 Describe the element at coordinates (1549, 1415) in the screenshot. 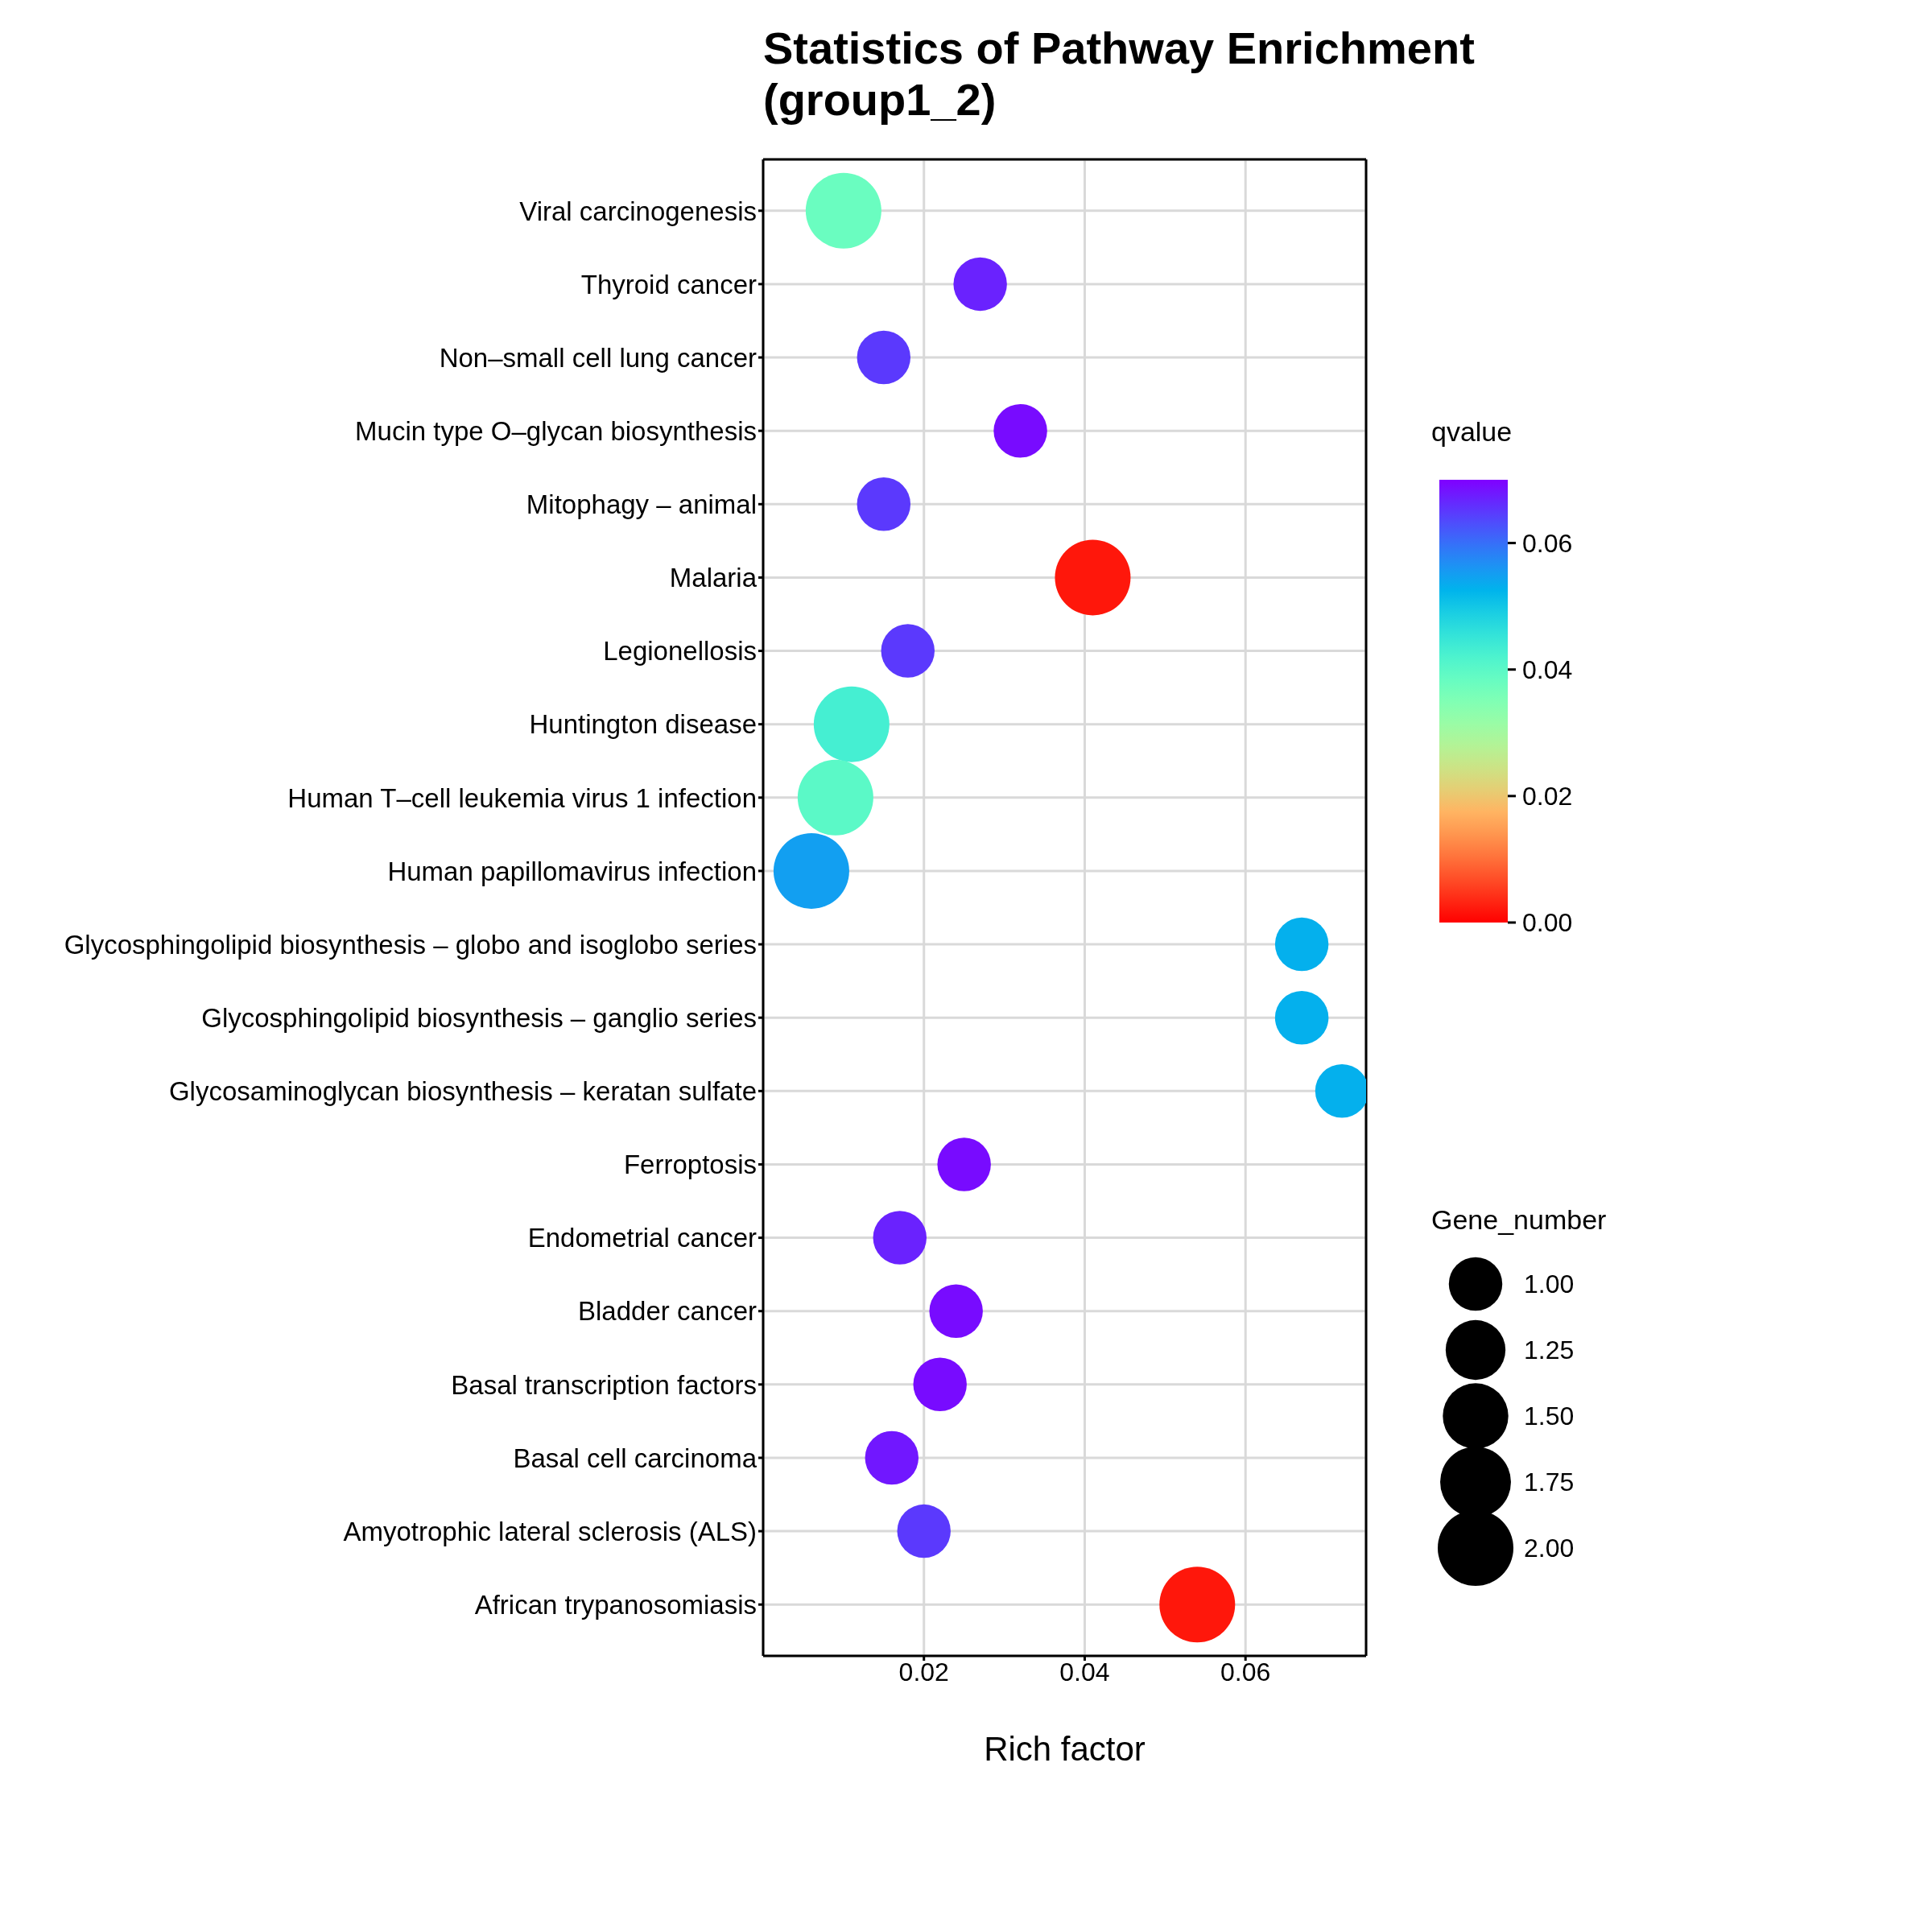

I see `legend-label: 1.50` at that location.